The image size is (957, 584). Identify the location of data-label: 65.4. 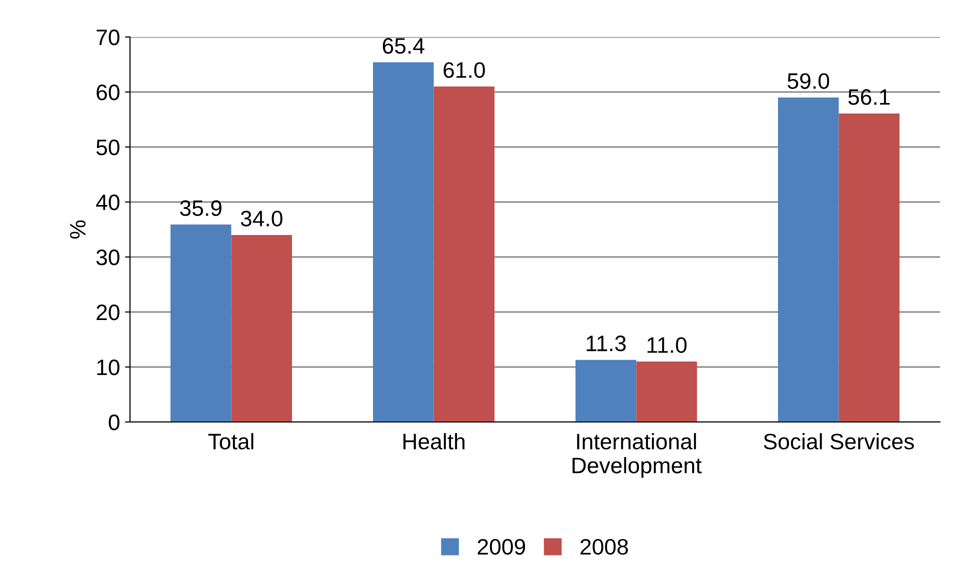
(403, 46).